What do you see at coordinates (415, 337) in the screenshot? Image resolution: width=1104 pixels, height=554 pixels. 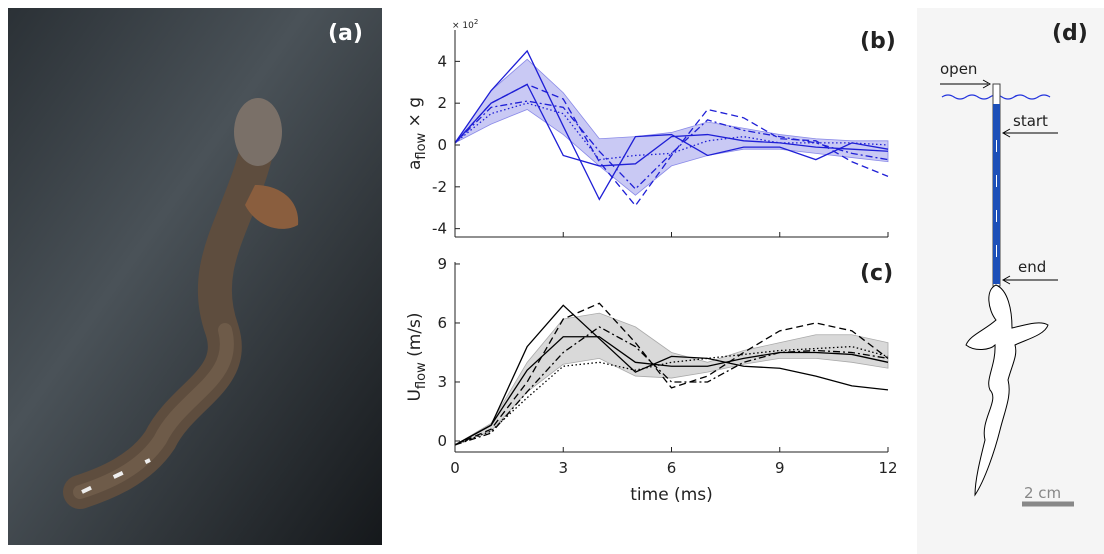 I see `y-label-suffix: (m/s)` at bounding box center [415, 337].